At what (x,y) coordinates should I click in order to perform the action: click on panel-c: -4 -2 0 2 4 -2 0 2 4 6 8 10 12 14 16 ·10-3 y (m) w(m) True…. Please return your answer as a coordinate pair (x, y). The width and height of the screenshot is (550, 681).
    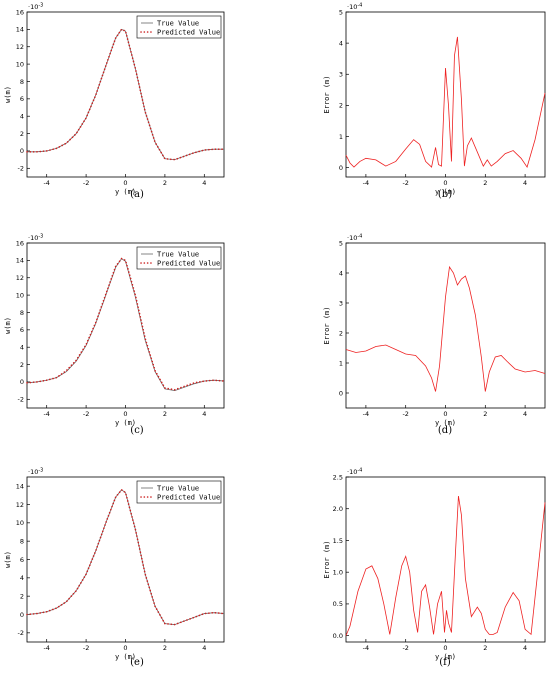
    Looking at the image, I should click on (114, 335).